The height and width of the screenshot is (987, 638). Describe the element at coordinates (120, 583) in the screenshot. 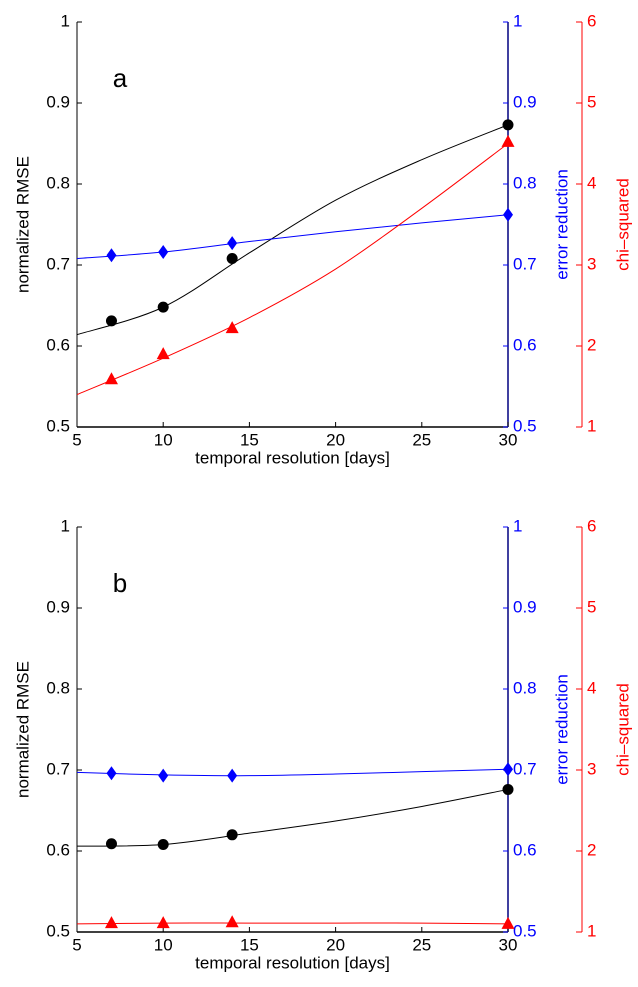

I see `panel-annotation: b` at that location.